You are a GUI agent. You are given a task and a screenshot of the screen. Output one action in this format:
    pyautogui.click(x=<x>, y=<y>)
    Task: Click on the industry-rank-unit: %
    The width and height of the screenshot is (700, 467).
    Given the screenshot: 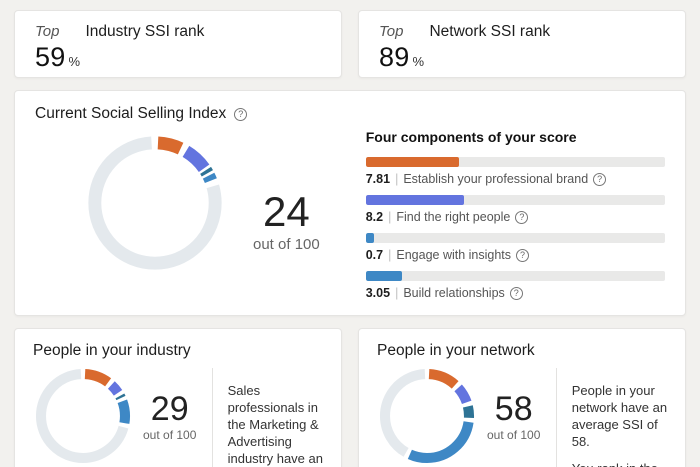 What is the action you would take?
    pyautogui.click(x=74, y=61)
    